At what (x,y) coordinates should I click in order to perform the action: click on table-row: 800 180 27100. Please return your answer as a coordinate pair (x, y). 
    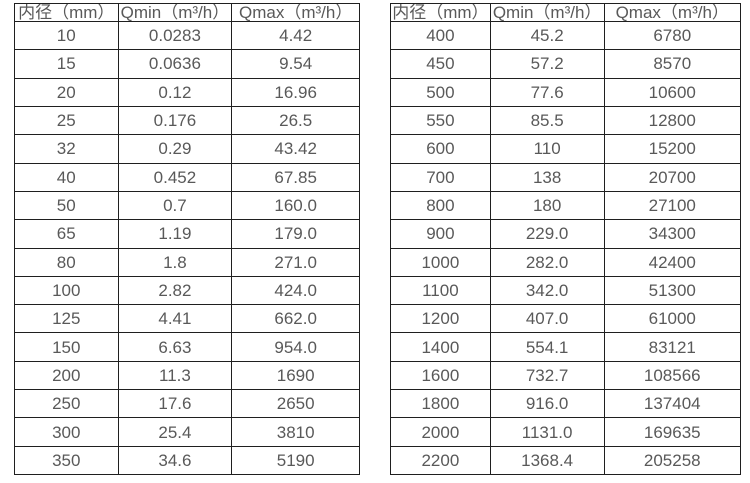
    Looking at the image, I should click on (565, 205).